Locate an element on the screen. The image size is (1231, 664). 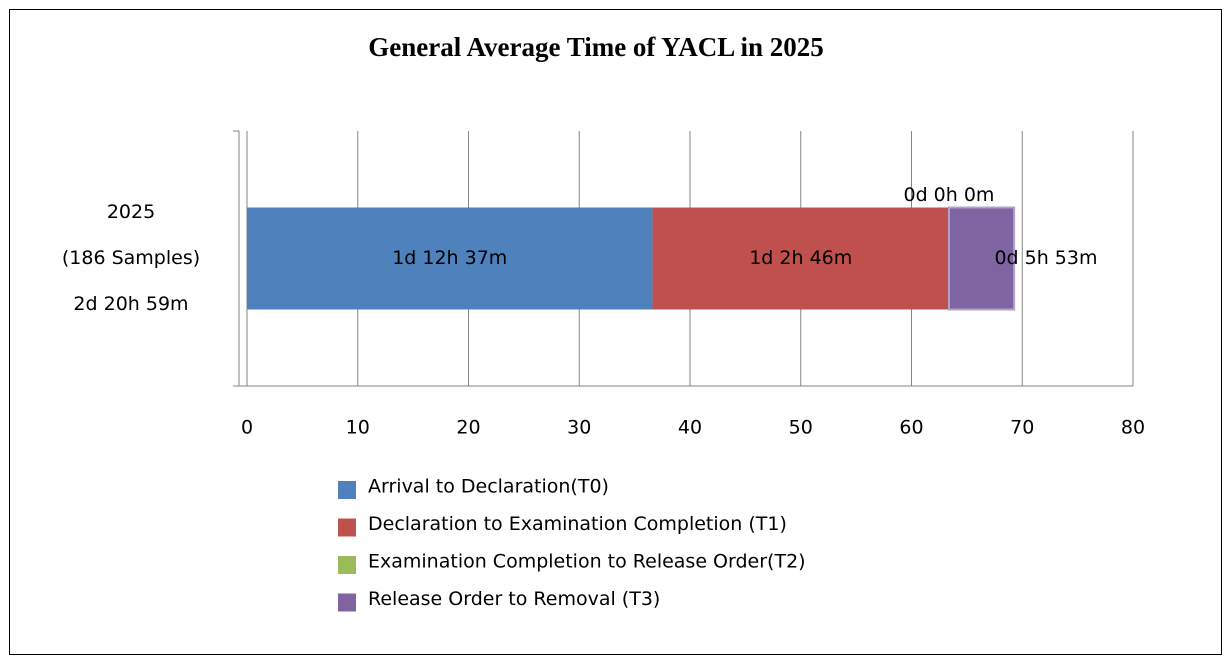
data-label: 1d 12h 37m is located at coordinates (449, 258).